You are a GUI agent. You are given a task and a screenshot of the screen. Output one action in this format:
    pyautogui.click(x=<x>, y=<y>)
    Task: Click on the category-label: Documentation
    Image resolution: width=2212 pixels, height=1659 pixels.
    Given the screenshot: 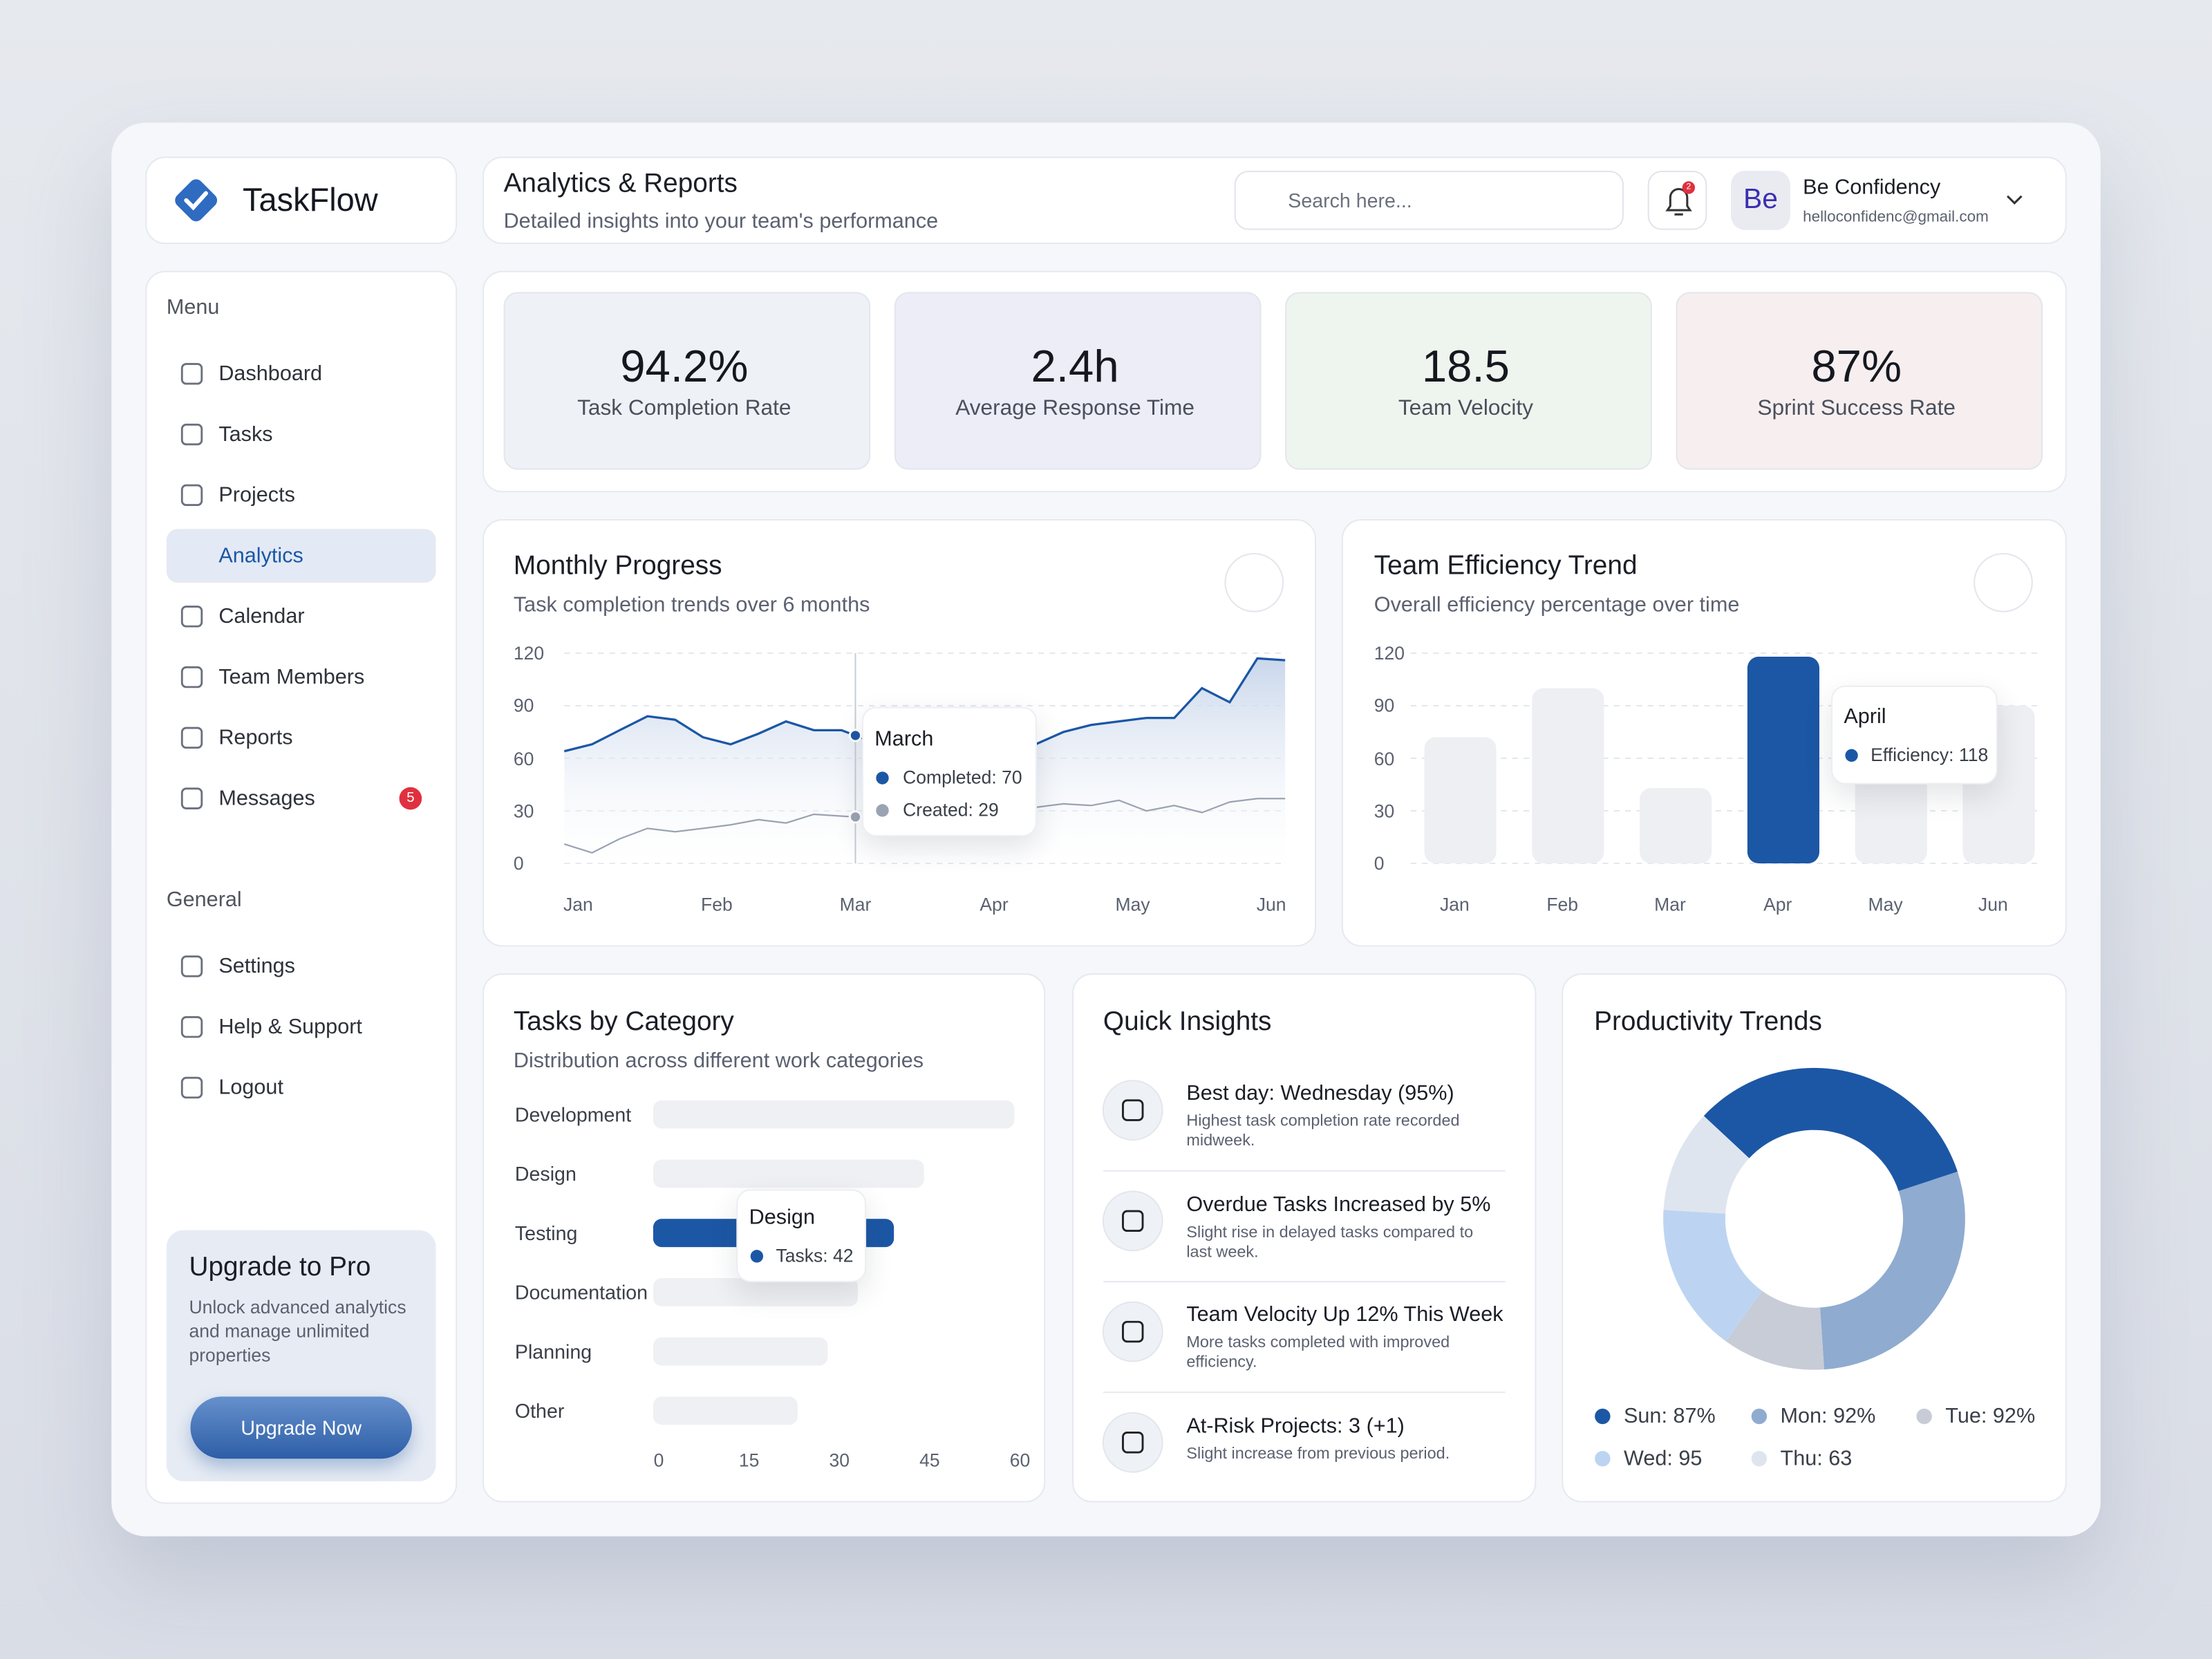 What is the action you would take?
    pyautogui.click(x=581, y=1292)
    